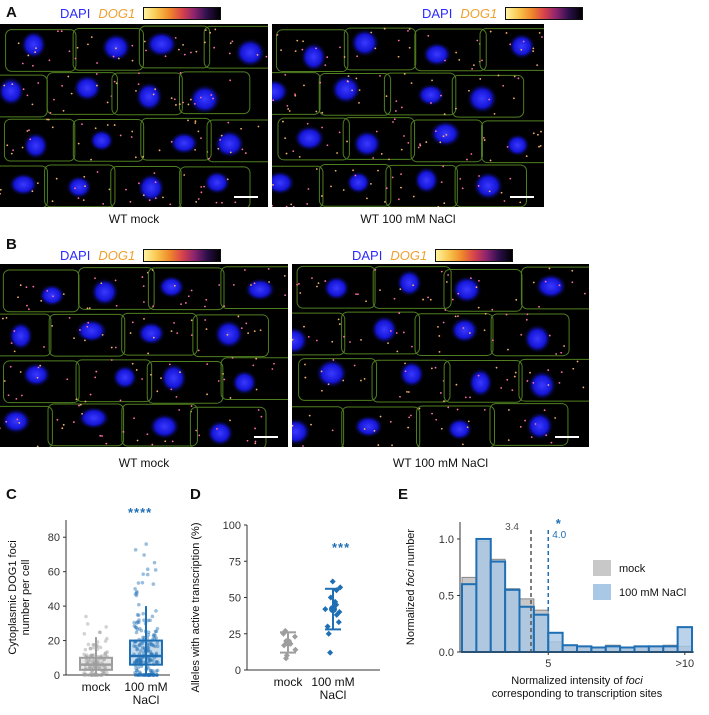 The width and height of the screenshot is (709, 715). I want to click on x-tick-label: 100 mM, so click(145, 687).